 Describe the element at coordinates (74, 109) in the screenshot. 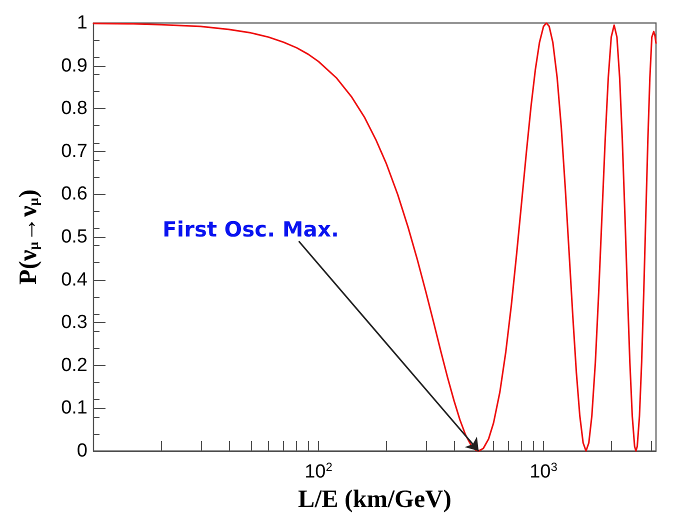

I see `y-tick-label: 0.8` at that location.